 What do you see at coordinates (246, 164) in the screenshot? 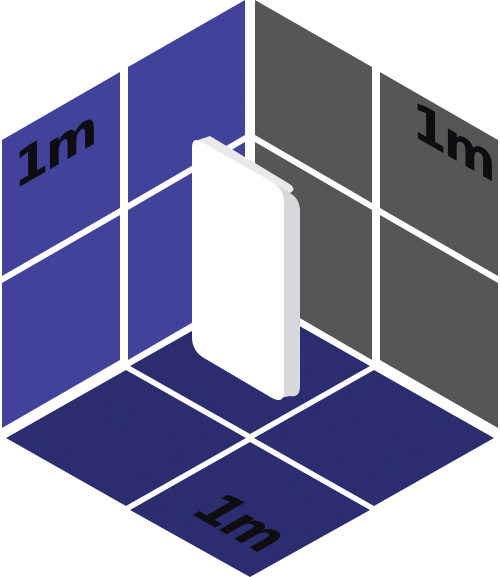
I see `panel-top-edge` at bounding box center [246, 164].